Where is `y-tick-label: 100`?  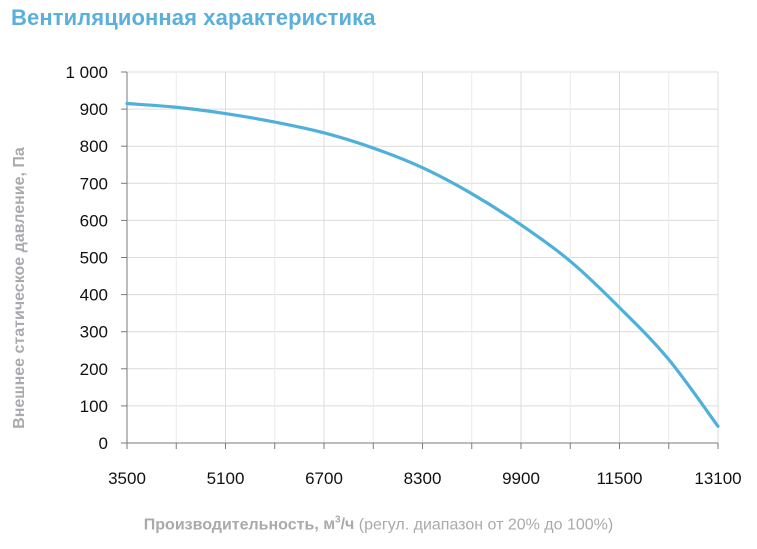 y-tick-label: 100 is located at coordinates (94, 406).